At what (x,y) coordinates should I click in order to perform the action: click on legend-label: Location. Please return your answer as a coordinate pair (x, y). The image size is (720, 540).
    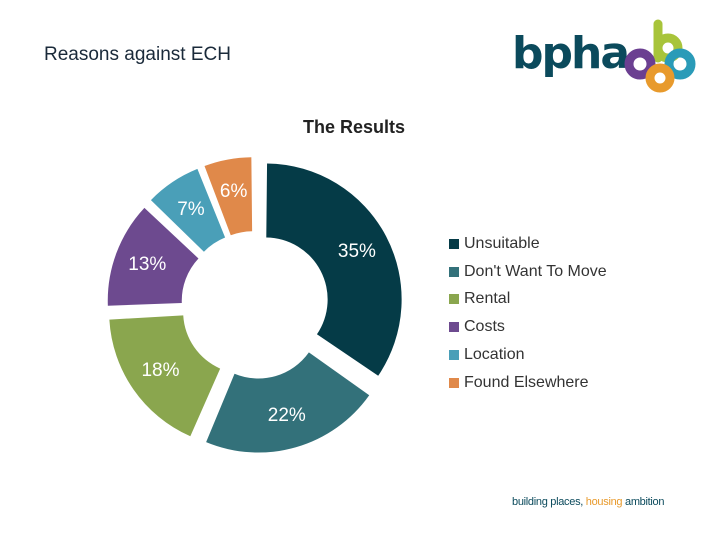
    Looking at the image, I should click on (494, 355).